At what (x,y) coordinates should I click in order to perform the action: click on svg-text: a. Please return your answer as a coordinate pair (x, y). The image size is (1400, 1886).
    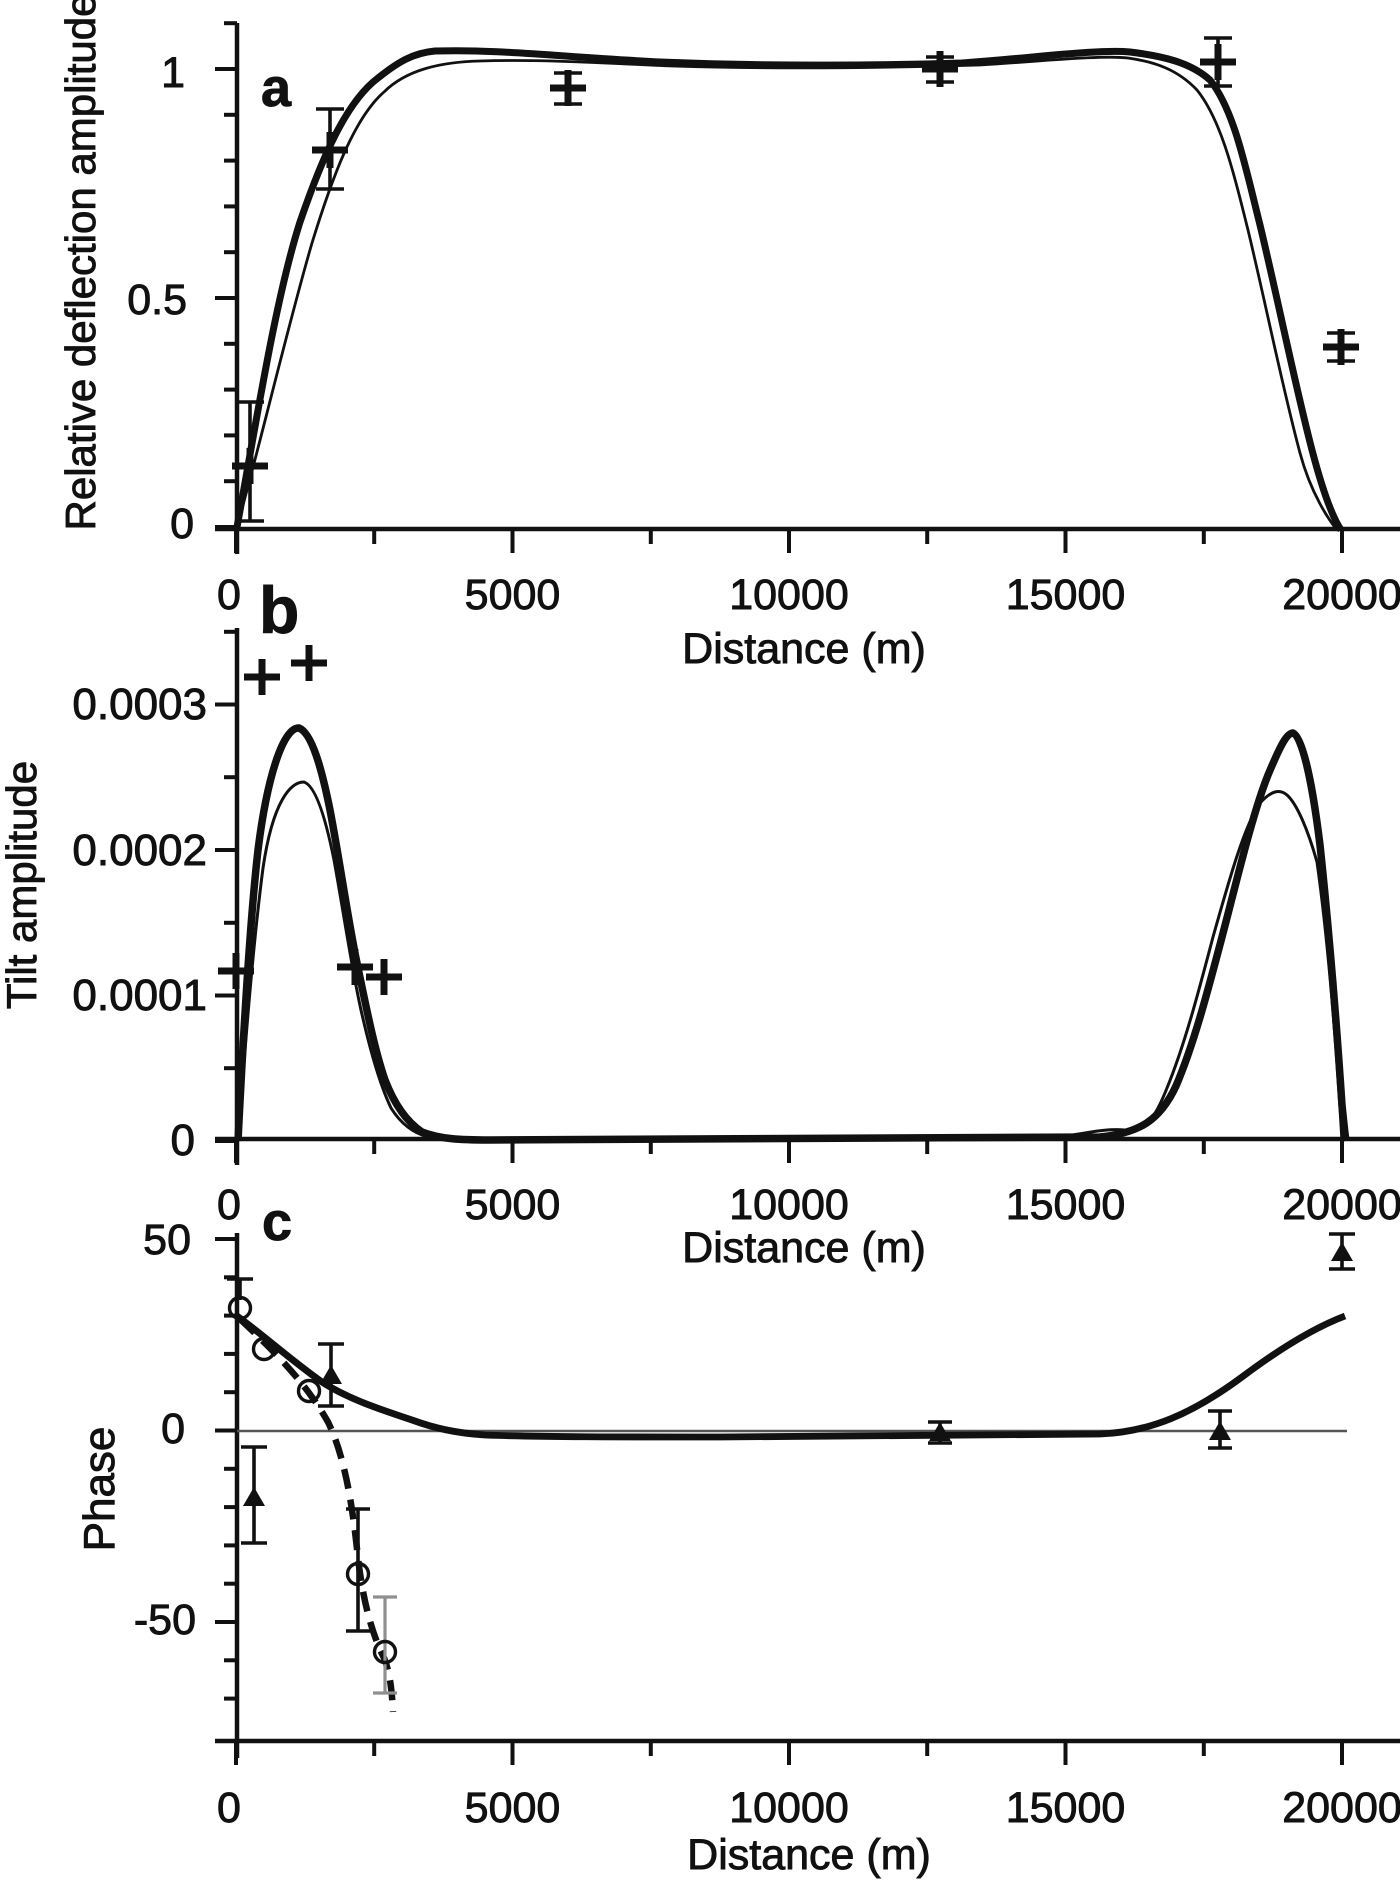
    Looking at the image, I should click on (276, 88).